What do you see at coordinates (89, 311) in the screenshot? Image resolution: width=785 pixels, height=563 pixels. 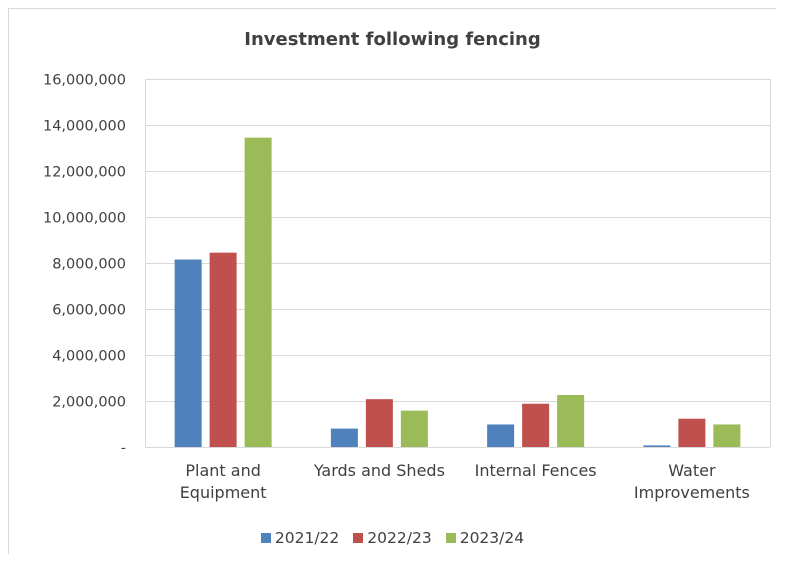 I see `y-tick-label: 6,000,000` at bounding box center [89, 311].